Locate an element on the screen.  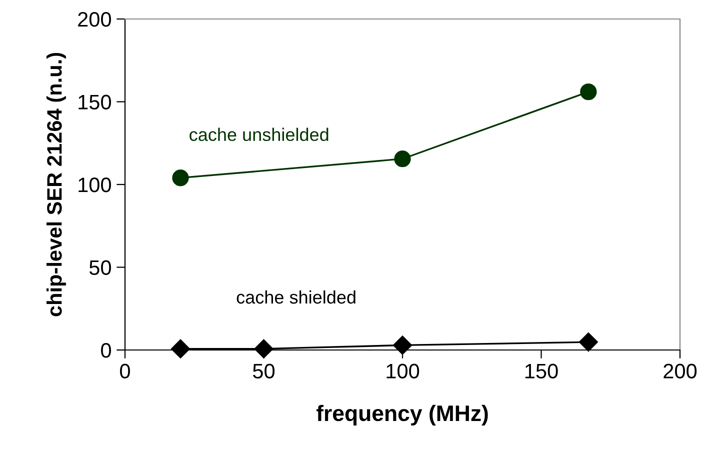
x-tick-label: 200 is located at coordinates (680, 371).